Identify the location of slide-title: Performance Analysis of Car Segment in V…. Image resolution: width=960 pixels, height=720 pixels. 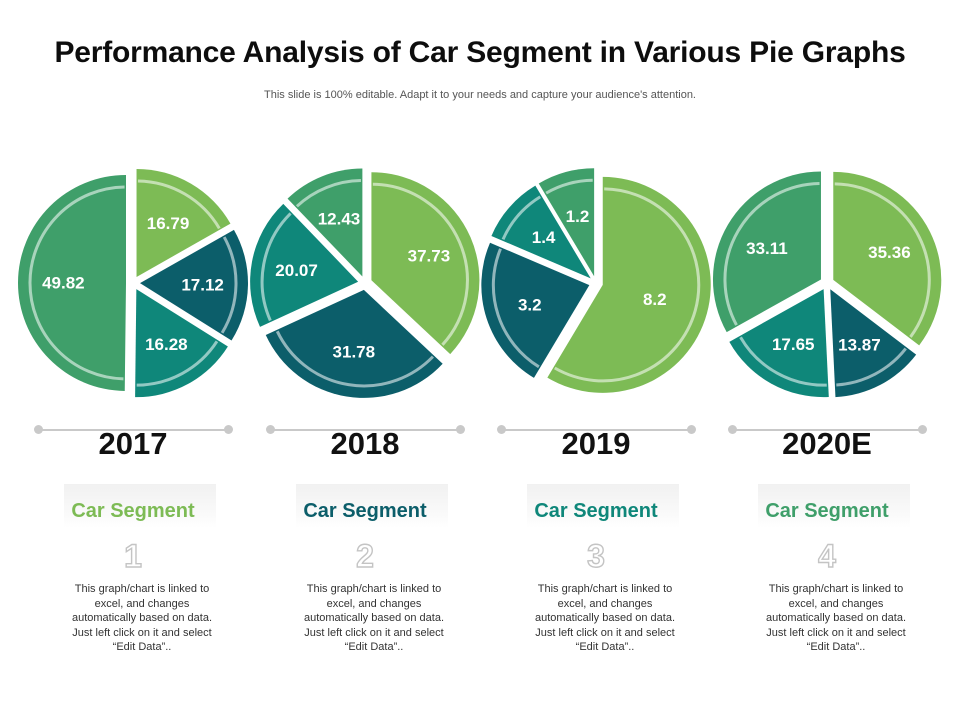
(480, 52).